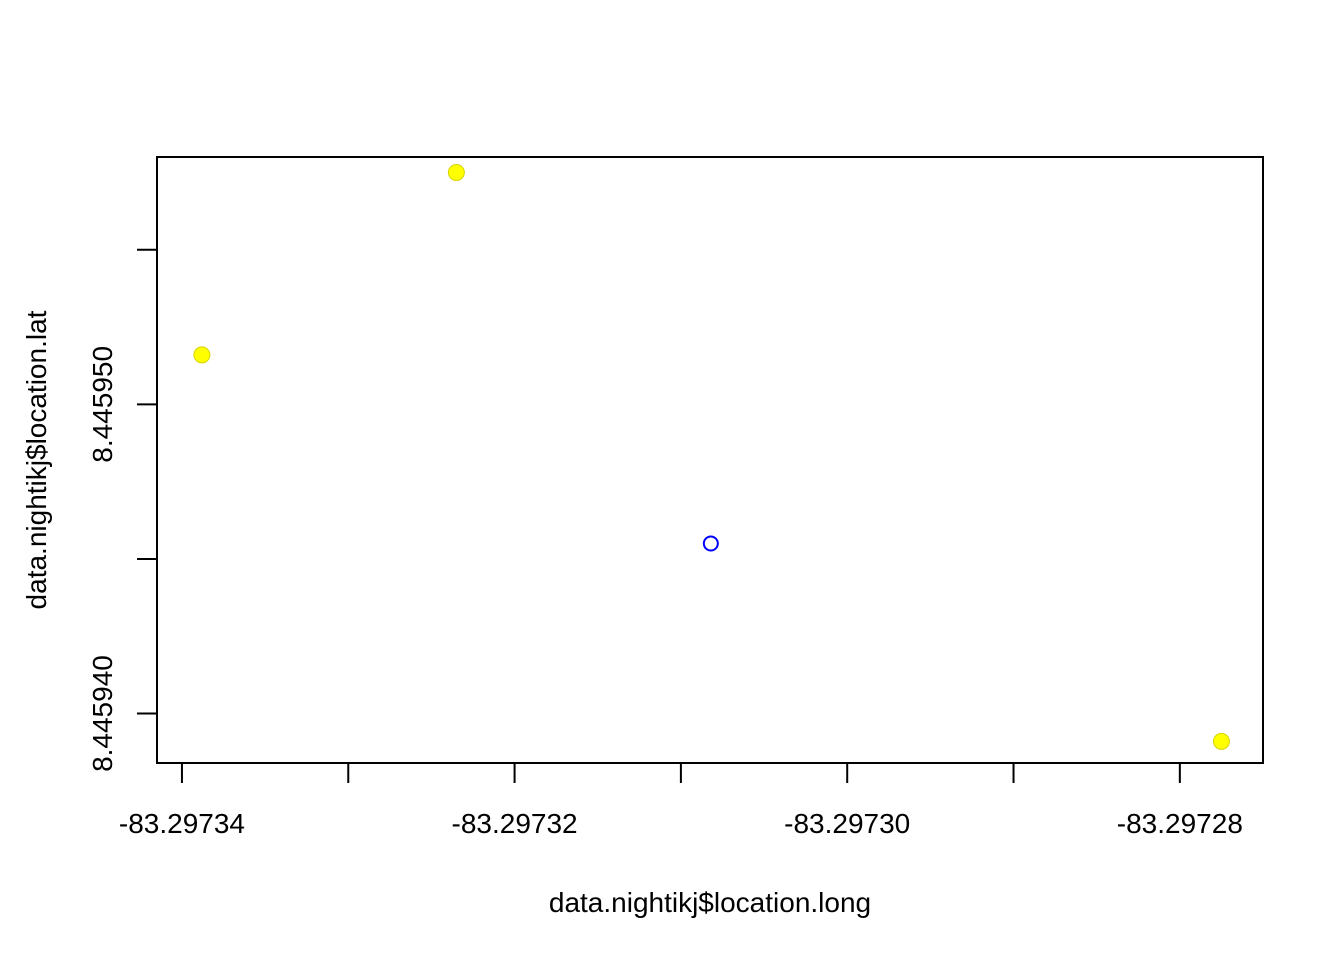 The height and width of the screenshot is (960, 1344). I want to click on x-tick-label: -83.29734, so click(182, 823).